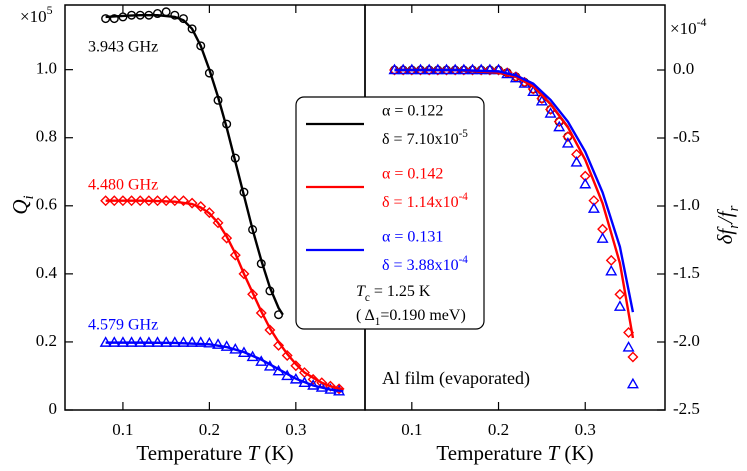 This screenshot has width=747, height=471. What do you see at coordinates (683, 68) in the screenshot?
I see `y-tick-label: 0.0` at bounding box center [683, 68].